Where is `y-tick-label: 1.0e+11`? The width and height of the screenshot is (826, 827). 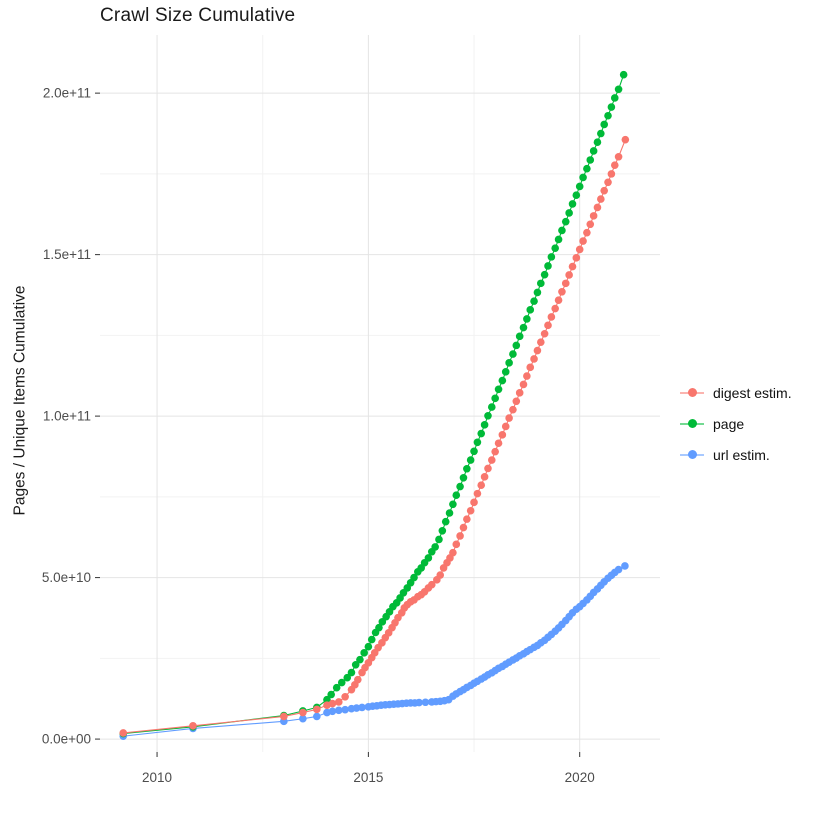 y-tick-label: 1.0e+11 is located at coordinates (67, 416).